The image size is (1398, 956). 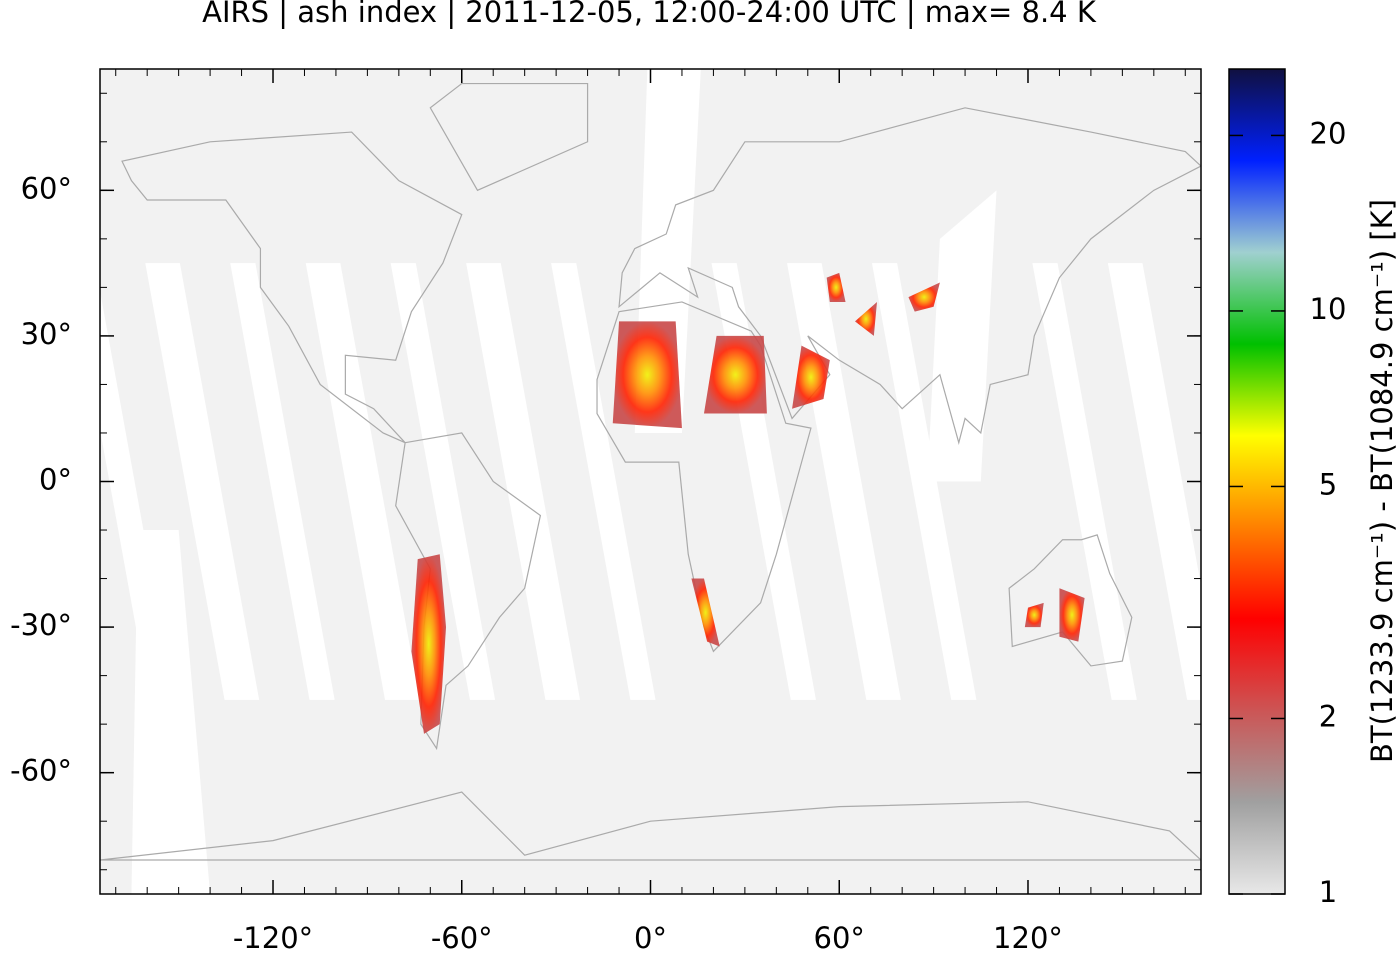 What do you see at coordinates (1257, 481) in the screenshot?
I see `colorbar` at bounding box center [1257, 481].